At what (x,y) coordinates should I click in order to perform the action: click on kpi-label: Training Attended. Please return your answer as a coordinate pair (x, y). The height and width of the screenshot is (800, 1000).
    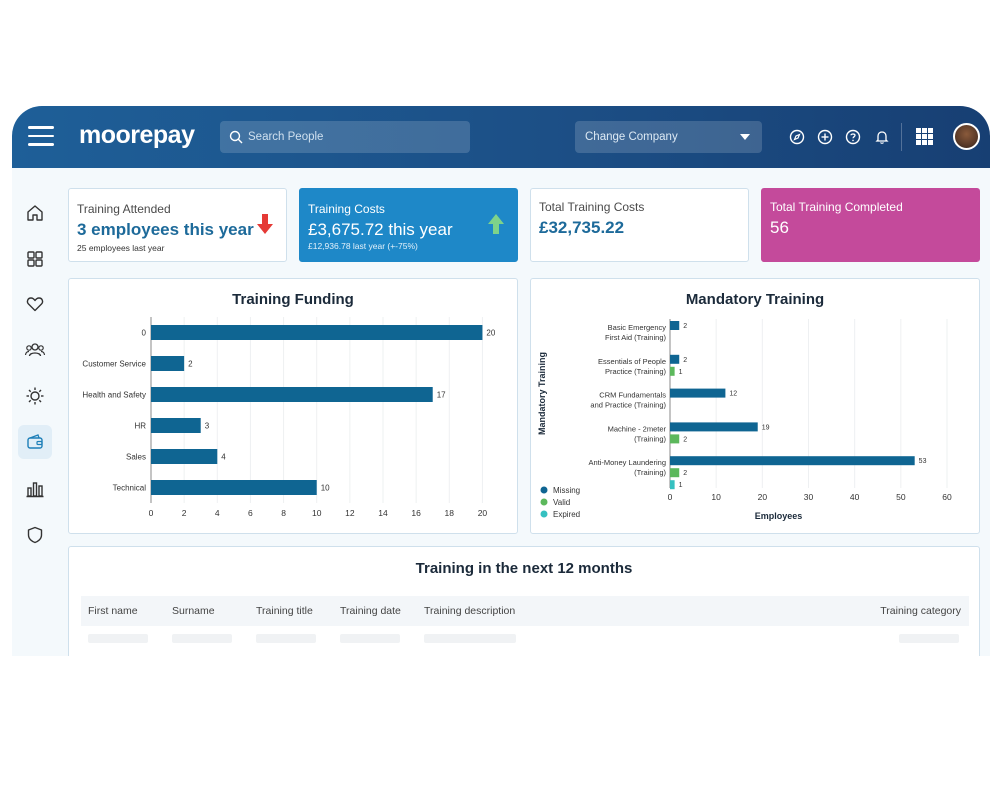
    Looking at the image, I should click on (124, 209).